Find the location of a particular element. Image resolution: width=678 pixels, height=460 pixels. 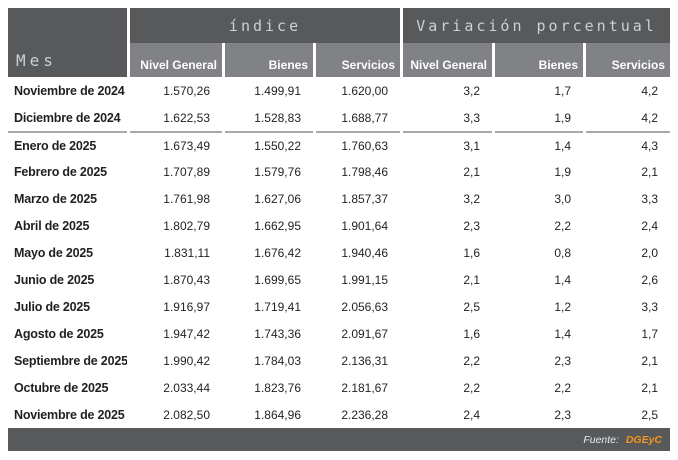

variation-value: 3,0 is located at coordinates (563, 198).